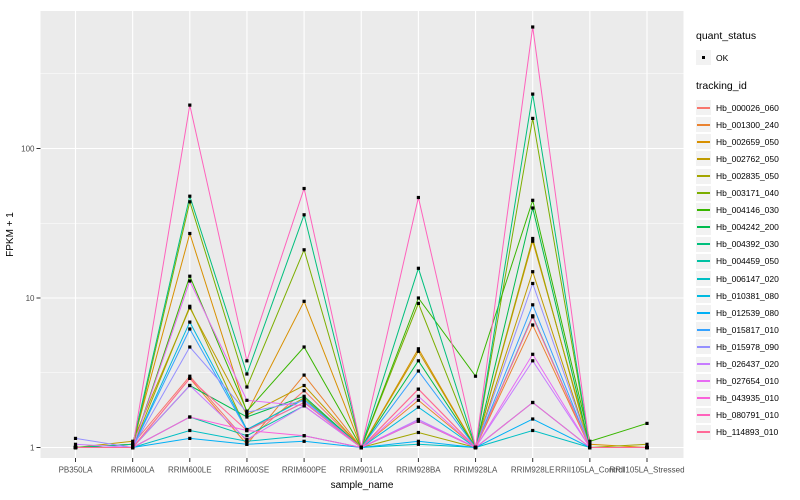 This screenshot has width=800, height=500. What do you see at coordinates (590, 470) in the screenshot?
I see `x-tick-label: RRII105LA_Control` at bounding box center [590, 470].